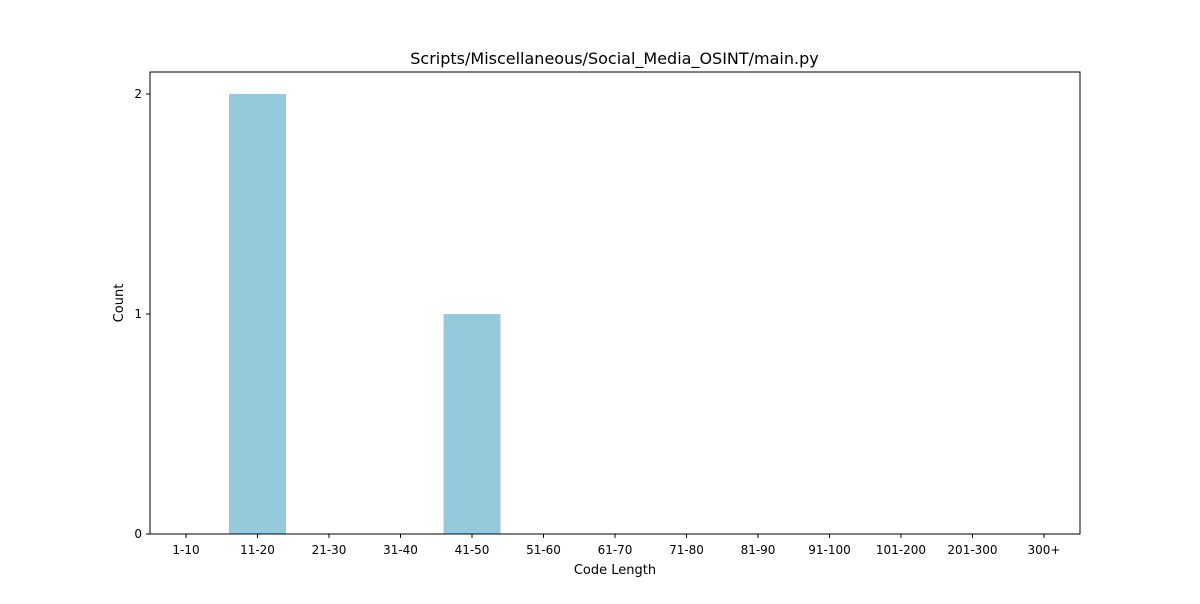 Image resolution: width=1200 pixels, height=604 pixels. I want to click on y-tick-label: 2, so click(138, 94).